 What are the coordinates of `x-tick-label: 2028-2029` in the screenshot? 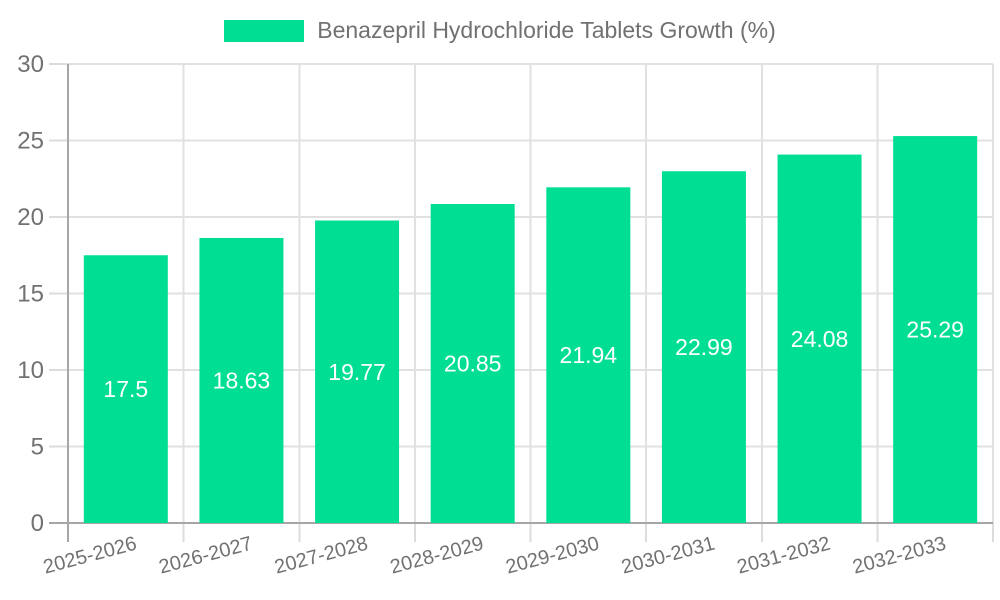 It's located at (437, 556).